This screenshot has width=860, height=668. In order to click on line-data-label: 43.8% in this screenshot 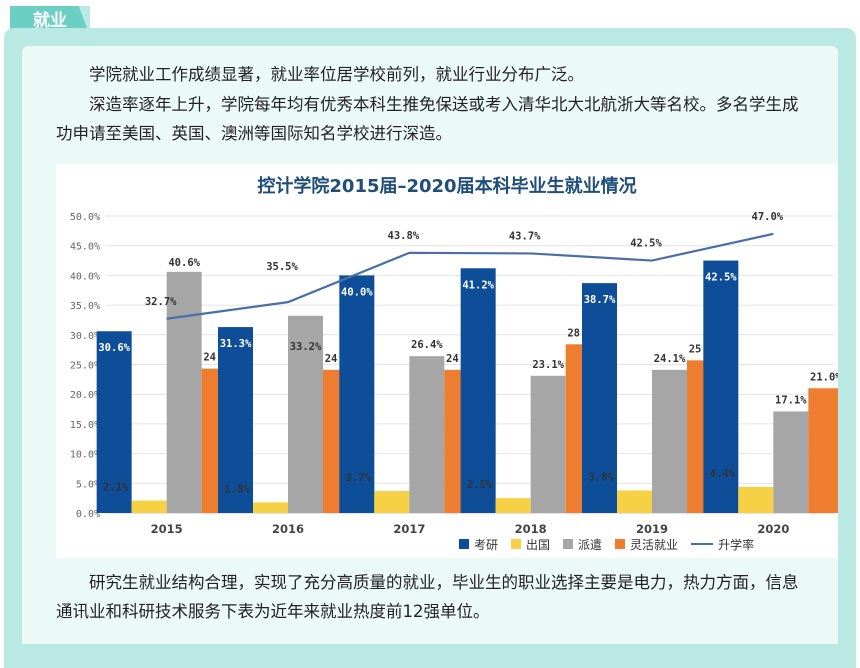, I will do `click(404, 236)`.